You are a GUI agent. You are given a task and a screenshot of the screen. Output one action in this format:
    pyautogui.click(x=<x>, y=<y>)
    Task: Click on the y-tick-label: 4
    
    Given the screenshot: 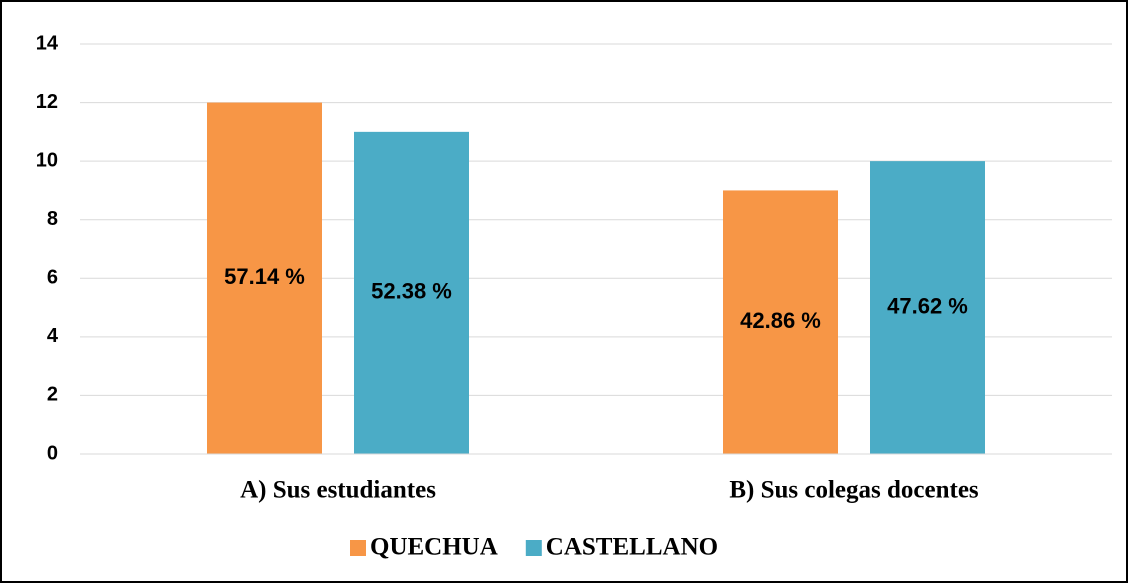 What is the action you would take?
    pyautogui.click(x=53, y=336)
    